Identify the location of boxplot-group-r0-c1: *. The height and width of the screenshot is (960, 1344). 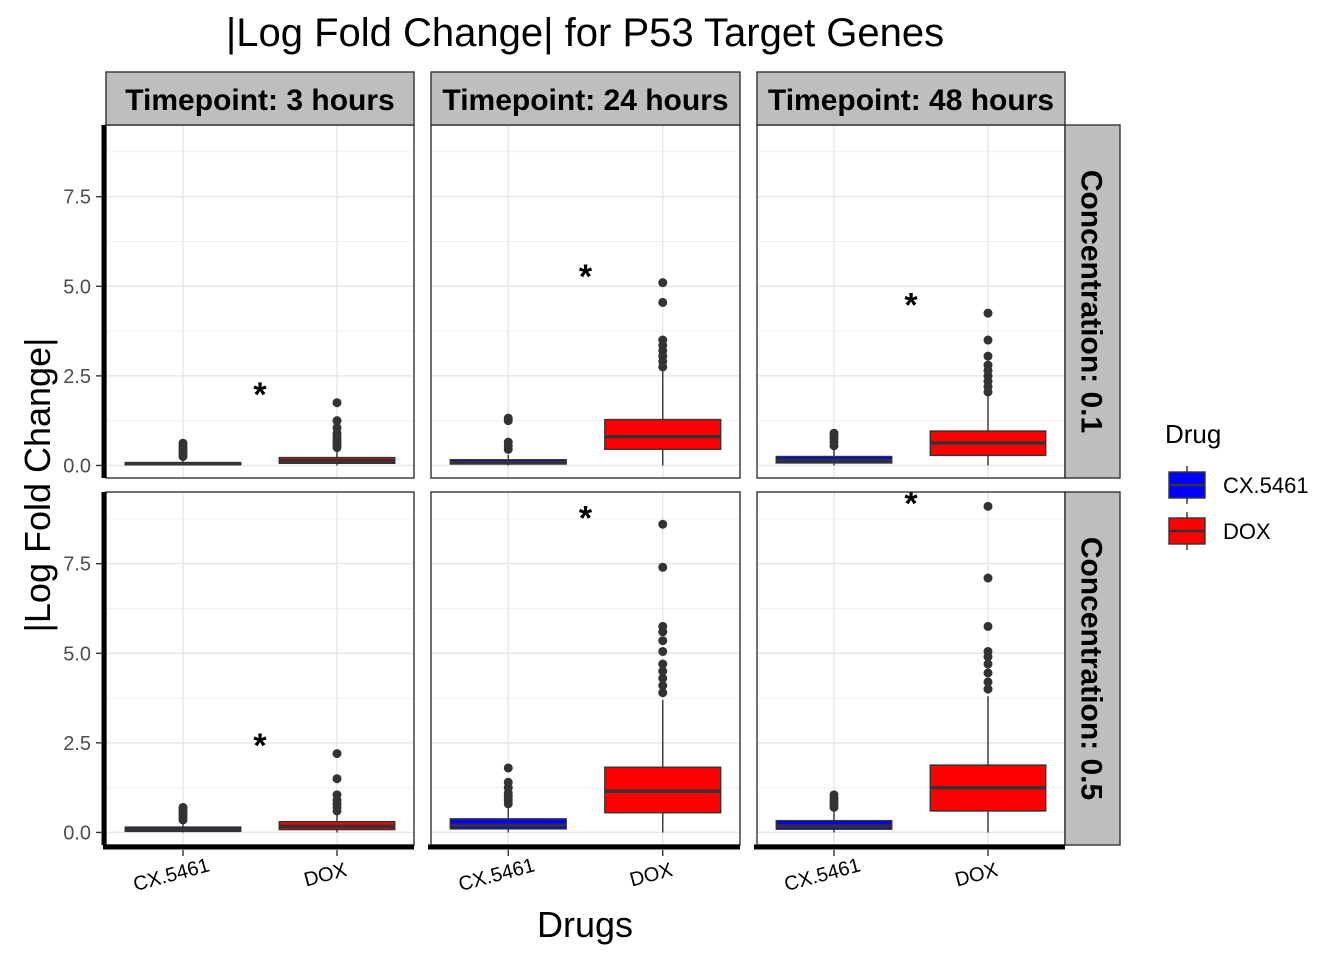
(585, 362).